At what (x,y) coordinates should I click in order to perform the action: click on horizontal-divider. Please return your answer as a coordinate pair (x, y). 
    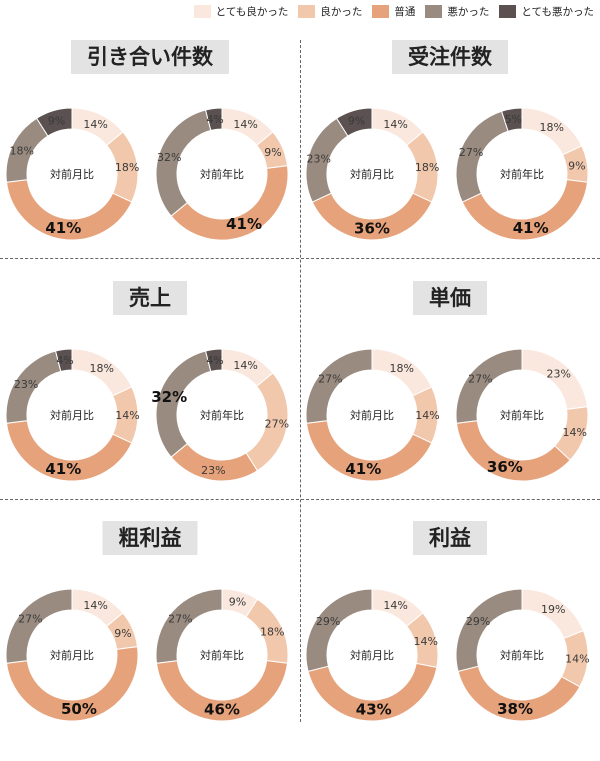
    Looking at the image, I should click on (300, 258).